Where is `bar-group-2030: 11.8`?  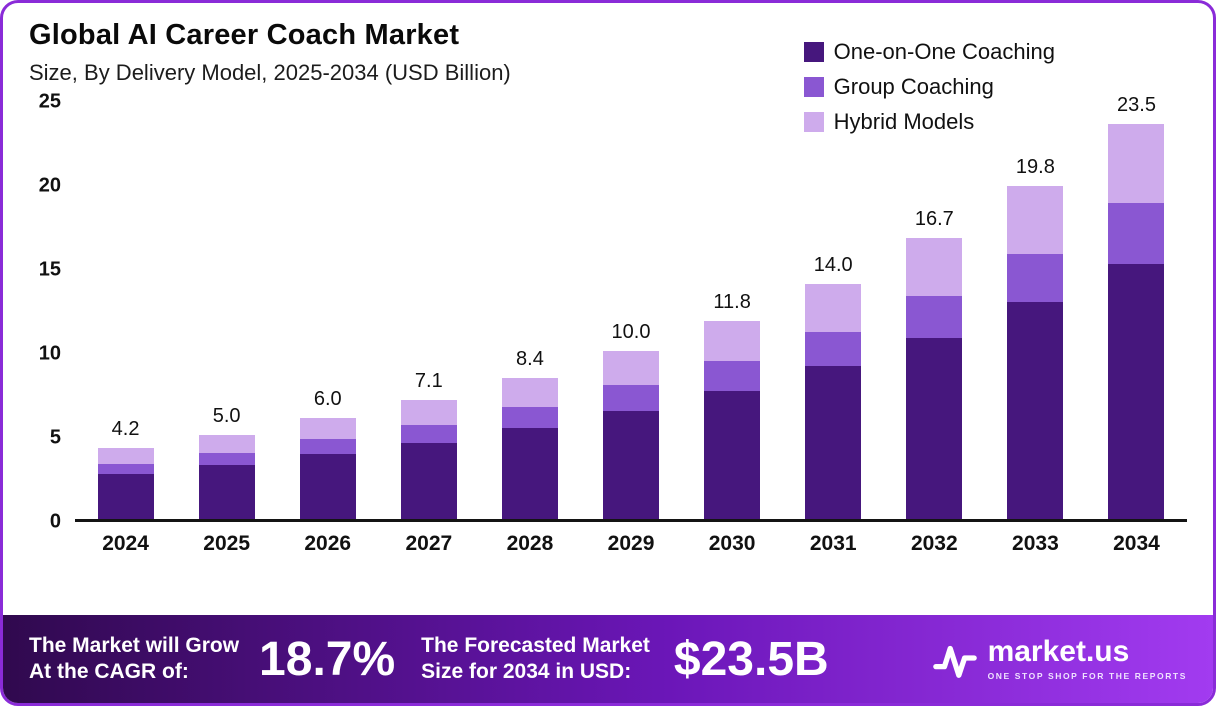 bar-group-2030: 11.8 is located at coordinates (732, 310).